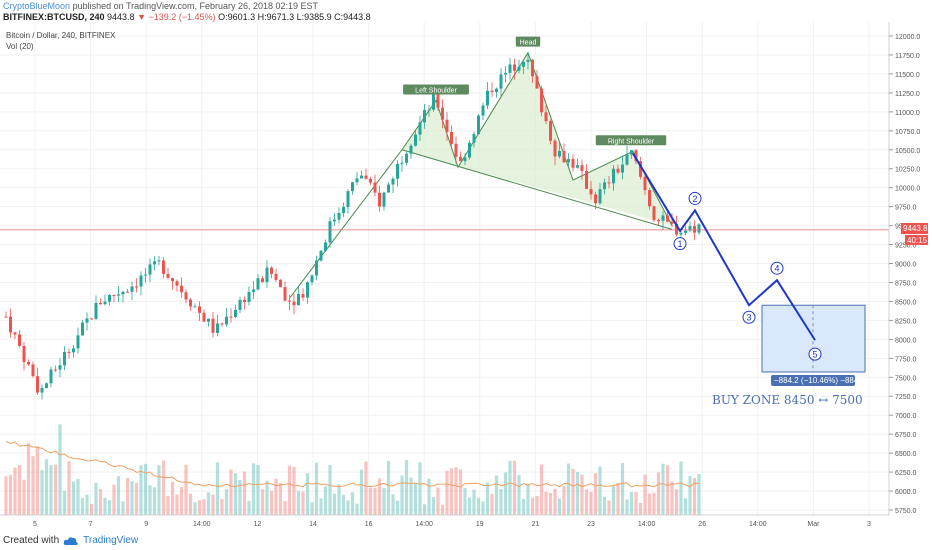 The width and height of the screenshot is (932, 550). Describe the element at coordinates (111, 540) in the screenshot. I see `tradingview-link: TradingView` at that location.